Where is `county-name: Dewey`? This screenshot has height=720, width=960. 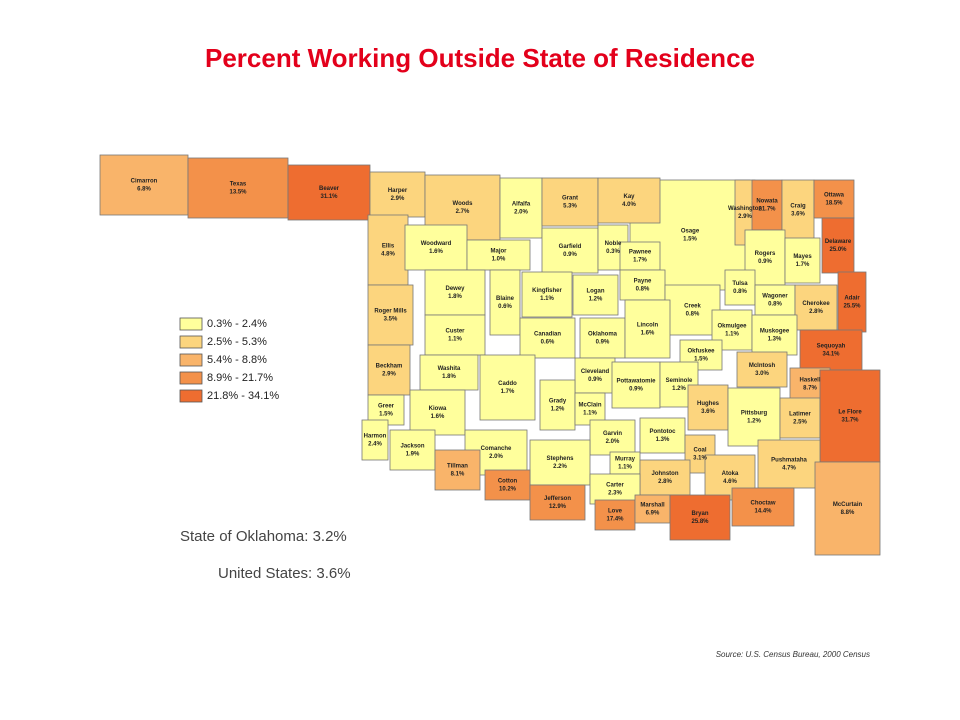
county-name: Dewey is located at coordinates (455, 289).